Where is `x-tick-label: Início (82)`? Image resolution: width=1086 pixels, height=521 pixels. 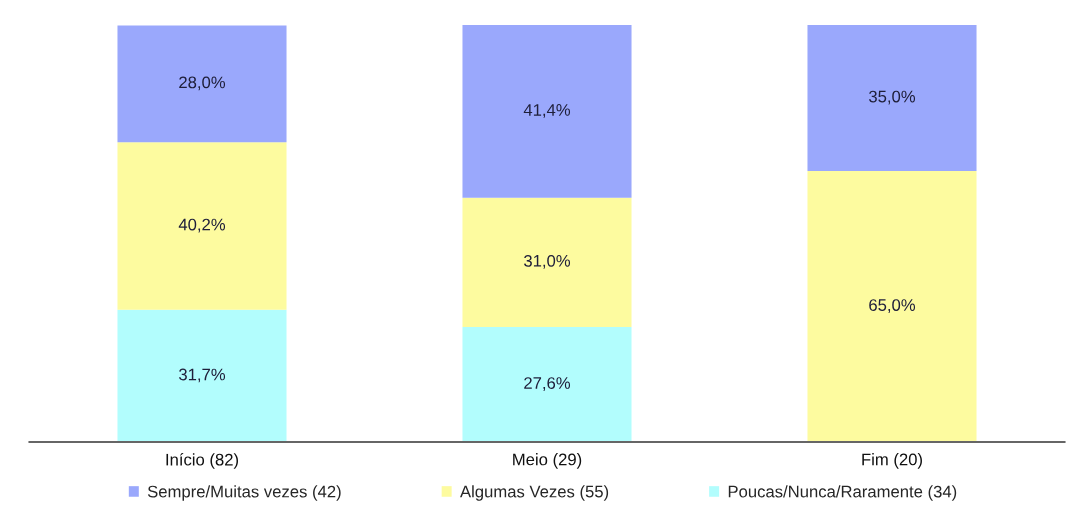
x-tick-label: Início (82) is located at coordinates (202, 461).